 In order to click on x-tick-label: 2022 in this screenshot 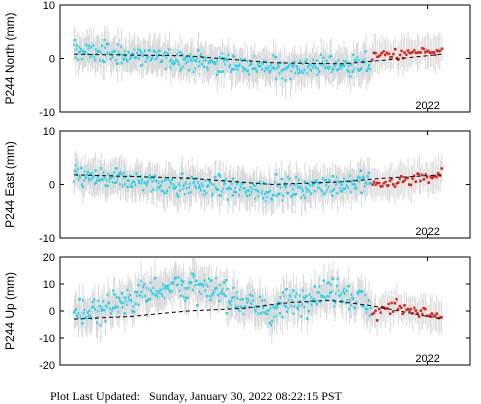, I will do `click(427, 232)`.